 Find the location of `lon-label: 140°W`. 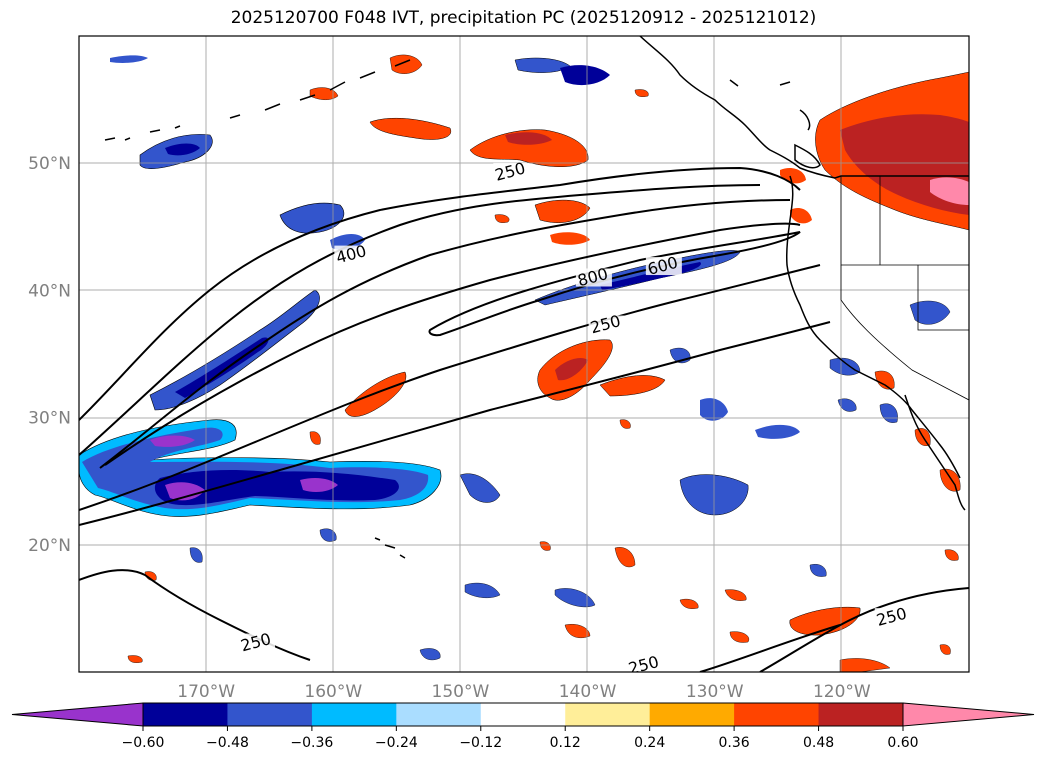

lon-label: 140°W is located at coordinates (588, 692).